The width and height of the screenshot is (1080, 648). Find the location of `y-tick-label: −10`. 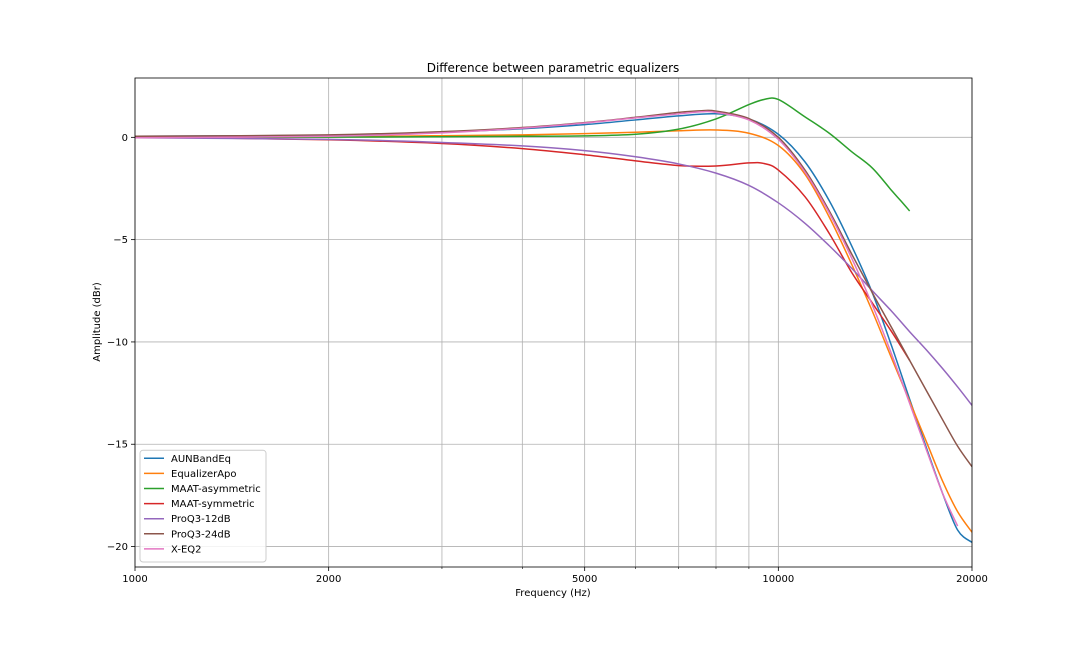

y-tick-label: −10 is located at coordinates (117, 342).